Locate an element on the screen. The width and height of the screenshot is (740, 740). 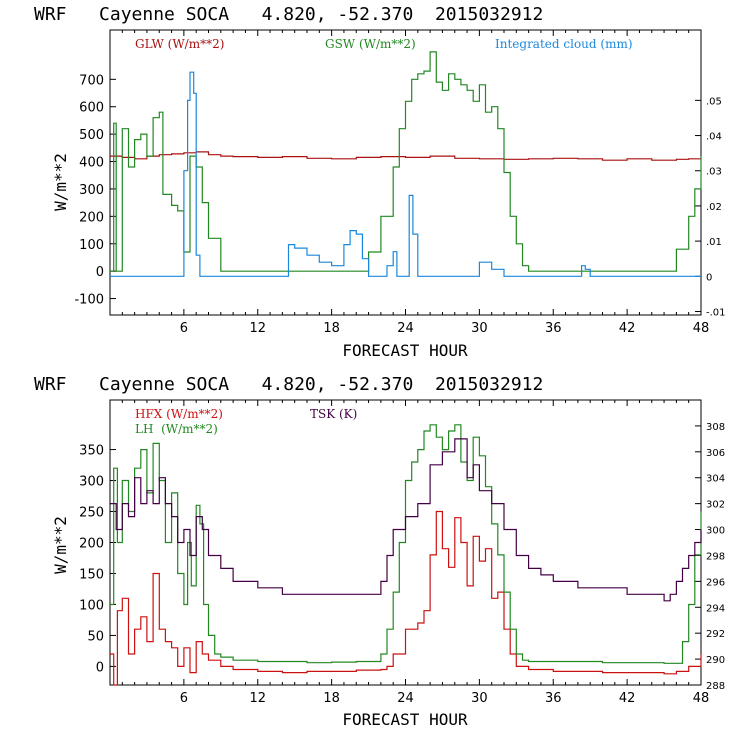
bottom-x-tick-label: 18 is located at coordinates (331, 698).